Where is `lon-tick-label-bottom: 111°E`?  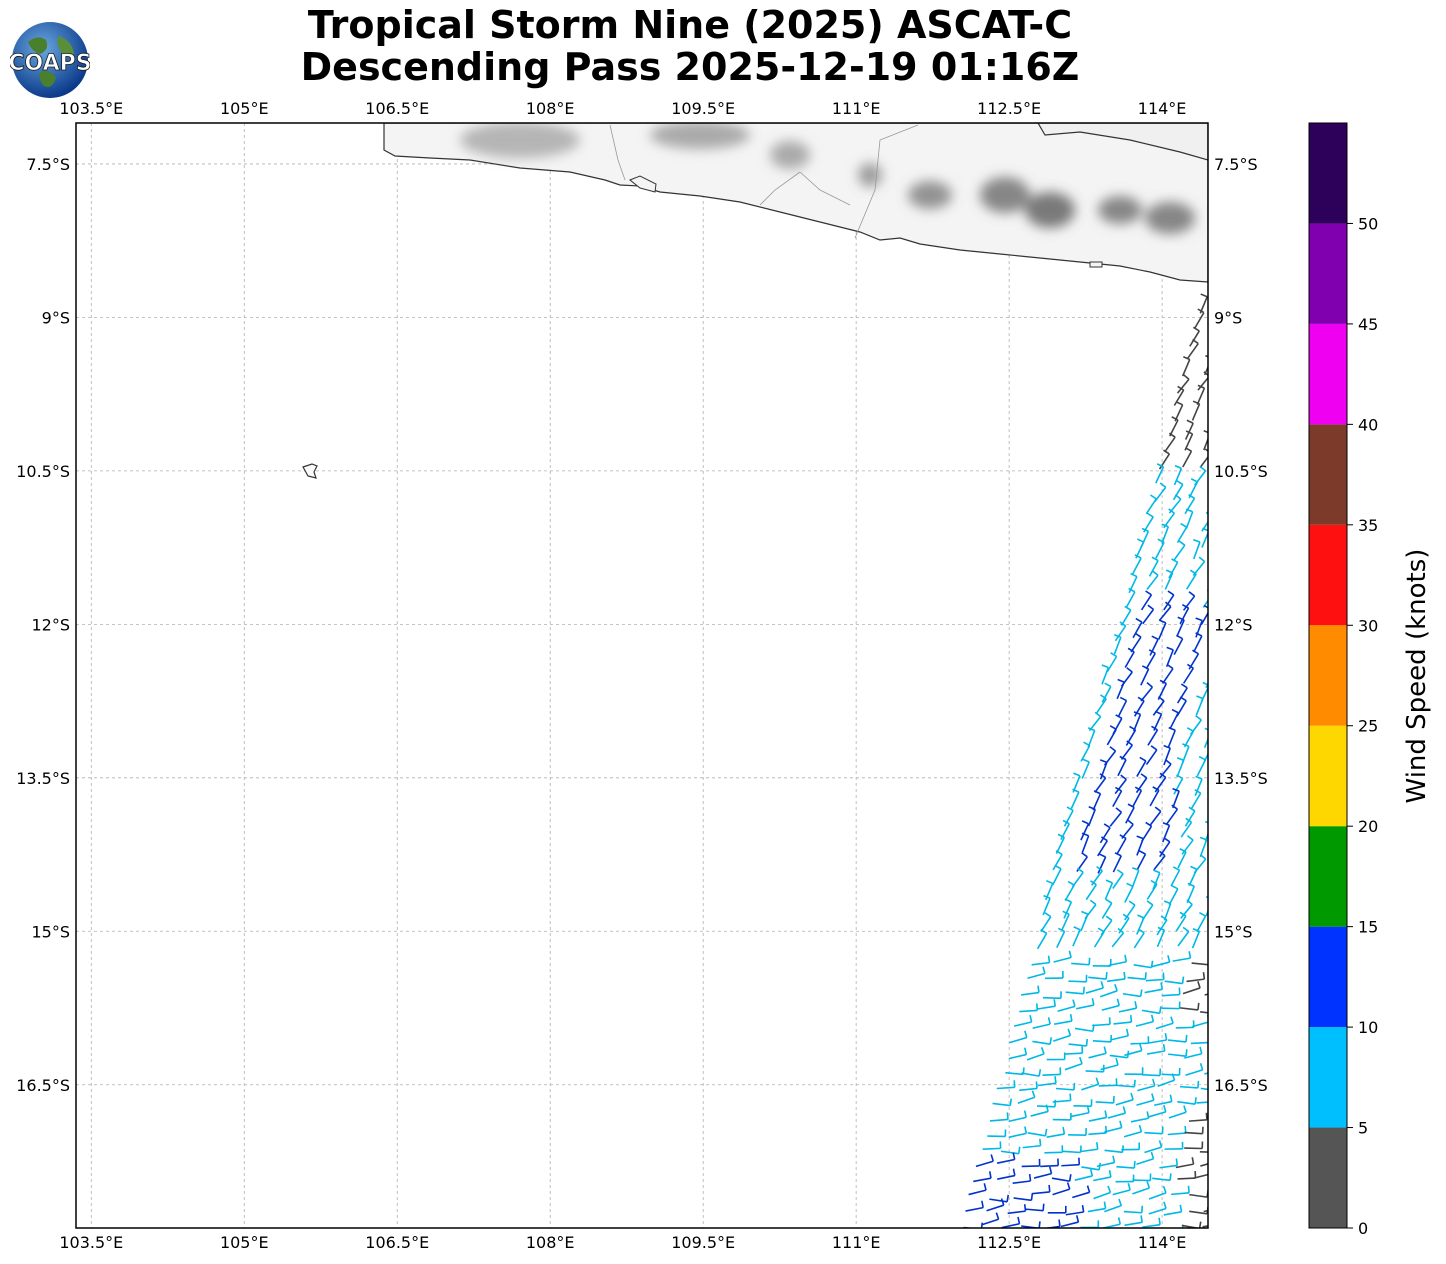 lon-tick-label-bottom: 111°E is located at coordinates (856, 1242).